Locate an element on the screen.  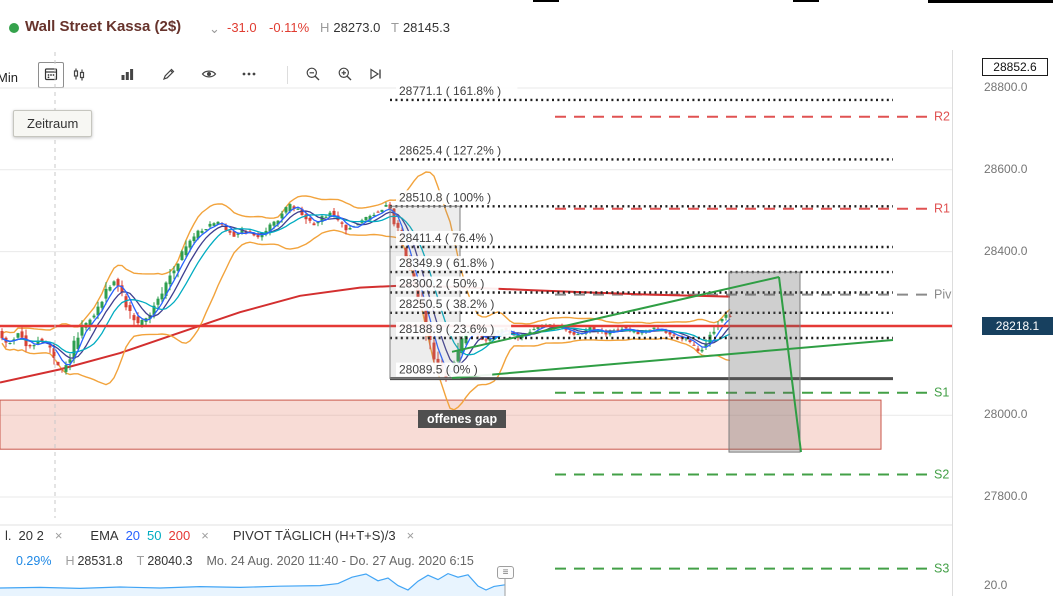
ellipsis-icon is located at coordinates (249, 75).